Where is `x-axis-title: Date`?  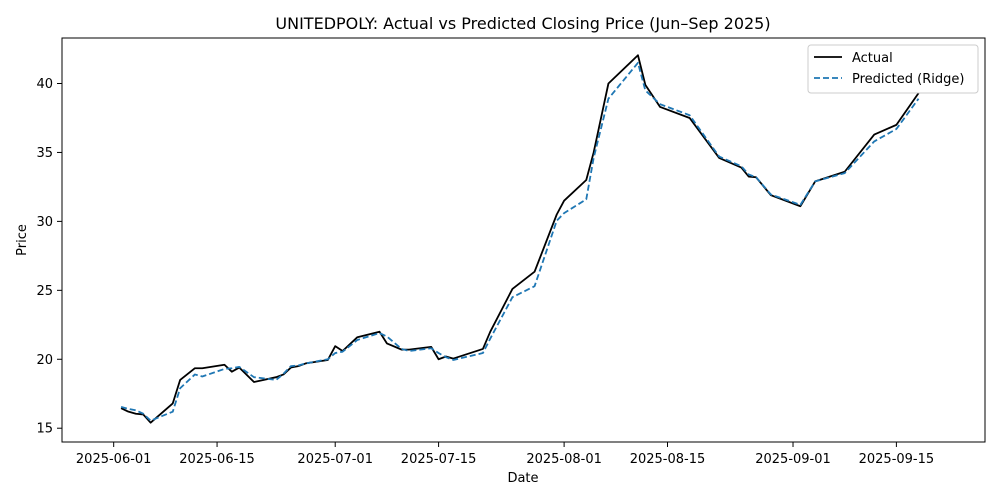
x-axis-title: Date is located at coordinates (522, 478).